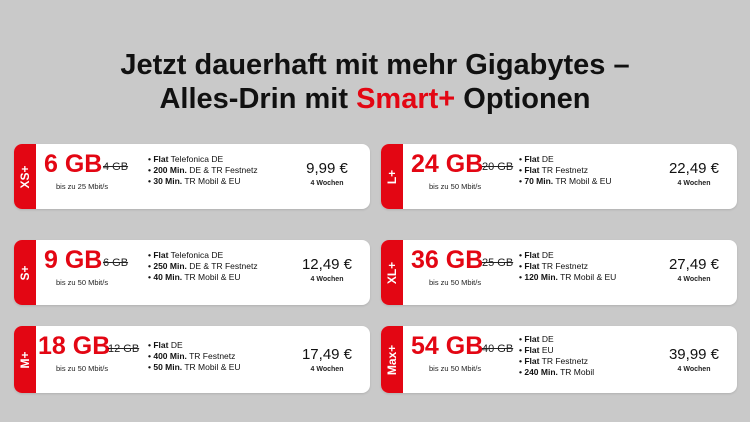 The width and height of the screenshot is (750, 422). I want to click on feature-item: 240 Min. TR Mobil, so click(556, 372).